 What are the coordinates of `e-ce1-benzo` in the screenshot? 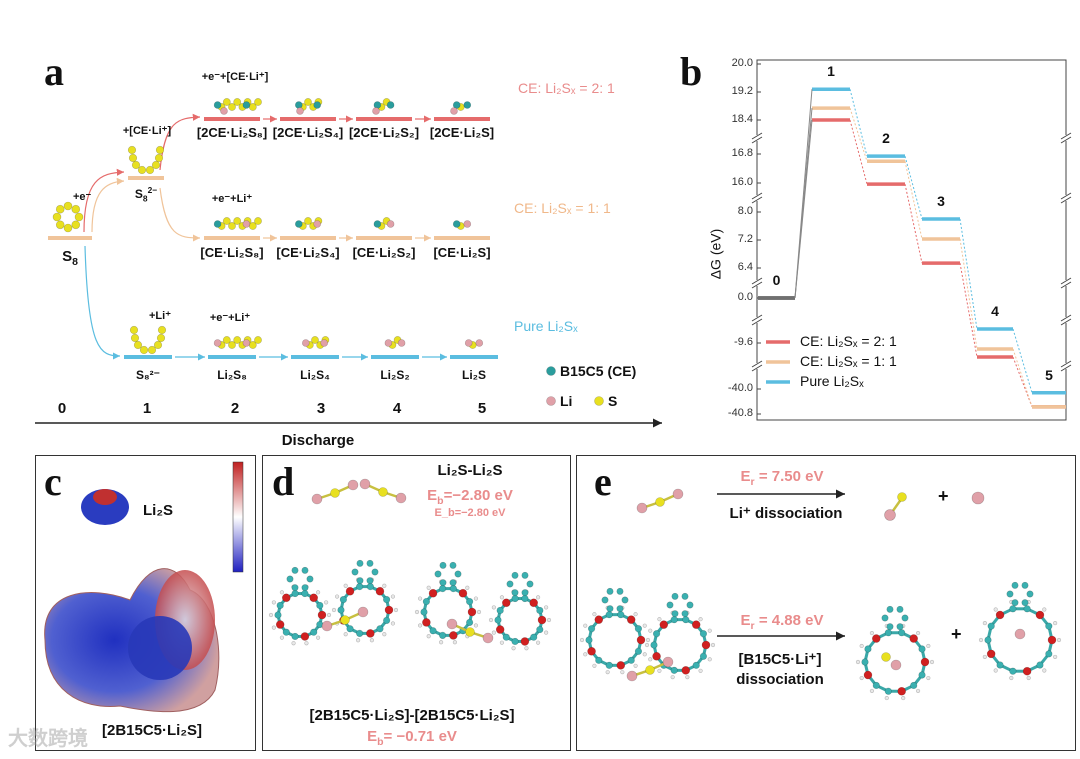 It's located at (625, 600).